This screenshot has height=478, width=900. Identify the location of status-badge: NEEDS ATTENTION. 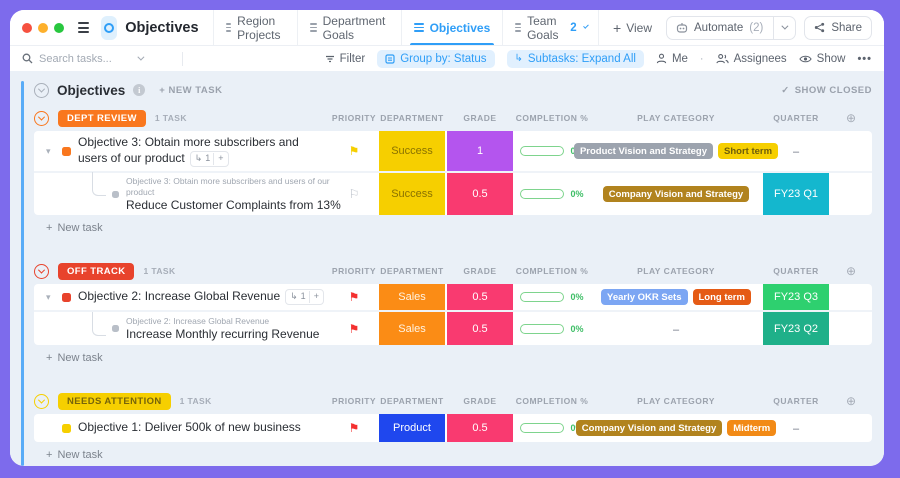
(114, 401).